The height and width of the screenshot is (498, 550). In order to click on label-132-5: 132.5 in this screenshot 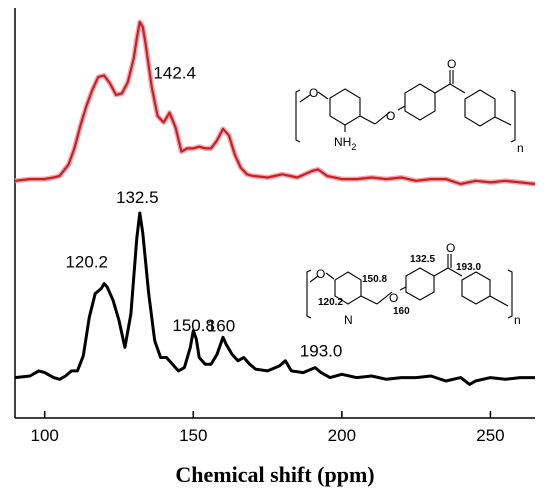, I will do `click(422, 259)`.